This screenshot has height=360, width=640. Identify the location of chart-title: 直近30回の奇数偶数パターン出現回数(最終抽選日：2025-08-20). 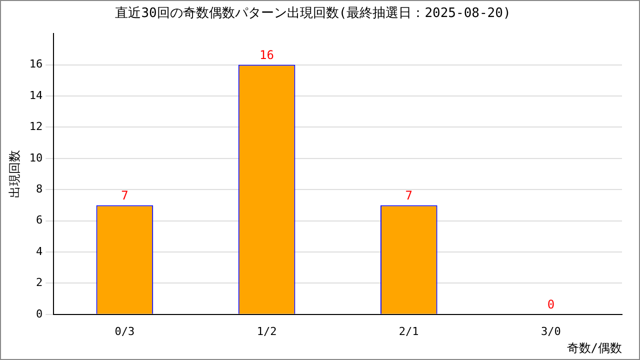
(313, 14).